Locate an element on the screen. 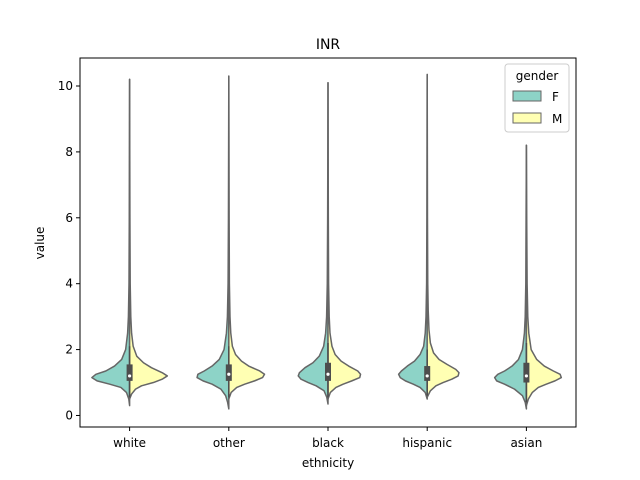 This screenshot has height=480, width=640. violin-black is located at coordinates (329, 243).